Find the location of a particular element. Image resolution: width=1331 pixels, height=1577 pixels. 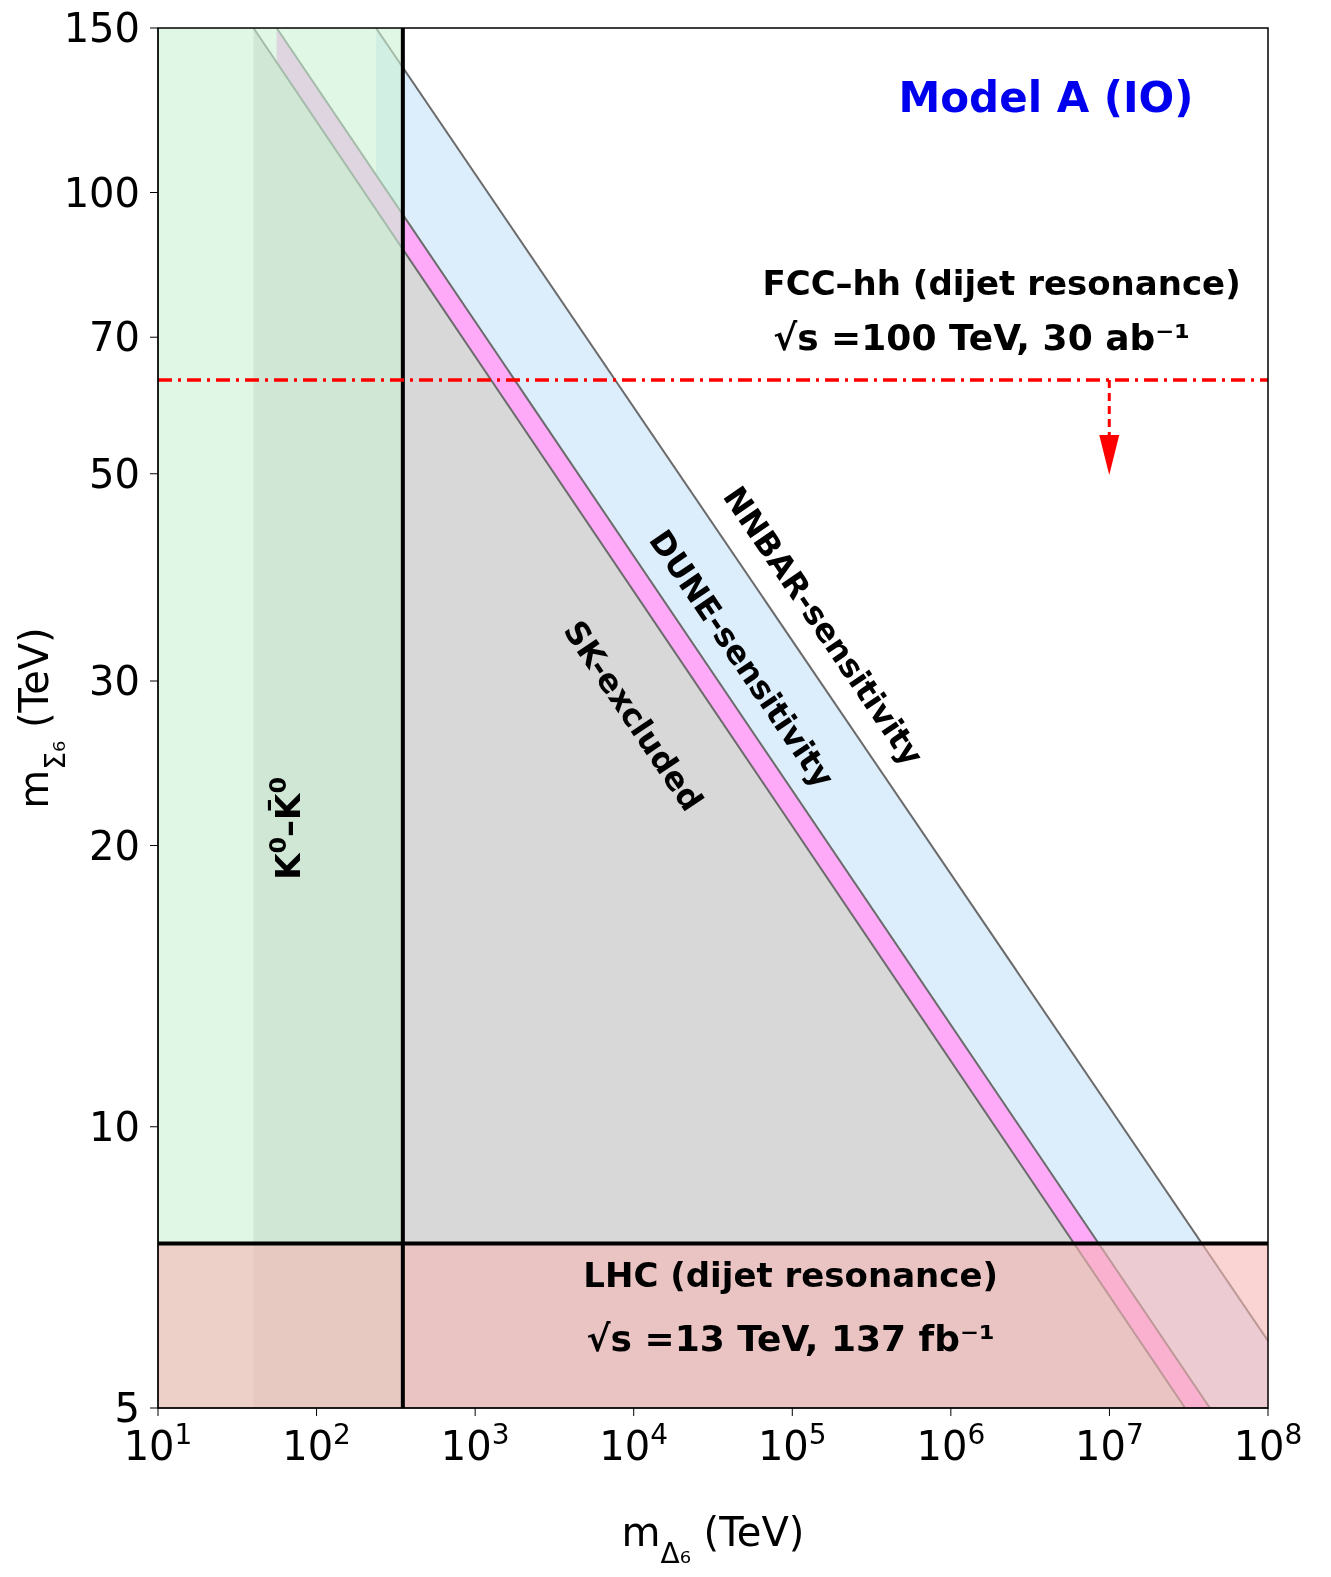

annotation: √s =13 TeV, 137 fb⁻¹ is located at coordinates (790, 1339).